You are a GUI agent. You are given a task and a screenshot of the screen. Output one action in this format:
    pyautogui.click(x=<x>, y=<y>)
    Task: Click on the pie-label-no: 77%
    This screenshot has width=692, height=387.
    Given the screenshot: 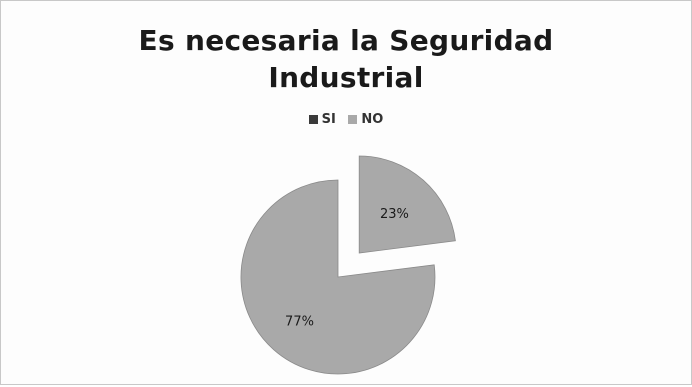 What is the action you would take?
    pyautogui.click(x=299, y=322)
    